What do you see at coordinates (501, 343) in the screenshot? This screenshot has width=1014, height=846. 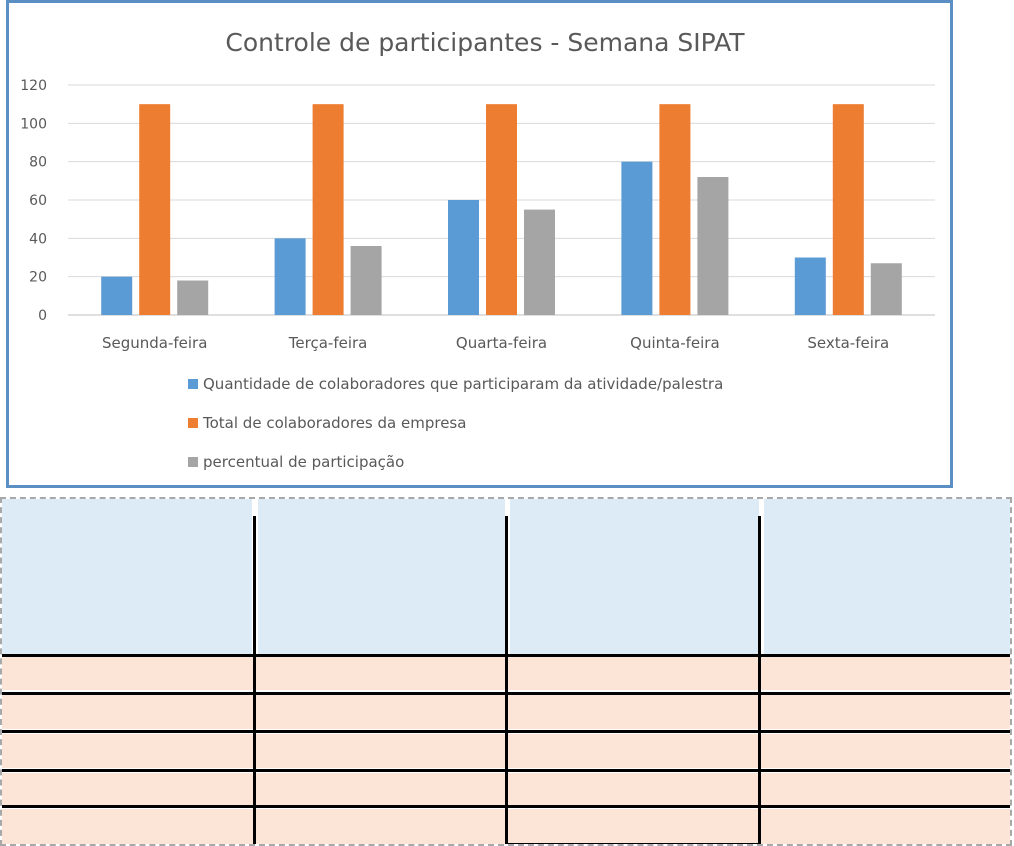 I see `x-tick-label: Quarta-feira` at bounding box center [501, 343].